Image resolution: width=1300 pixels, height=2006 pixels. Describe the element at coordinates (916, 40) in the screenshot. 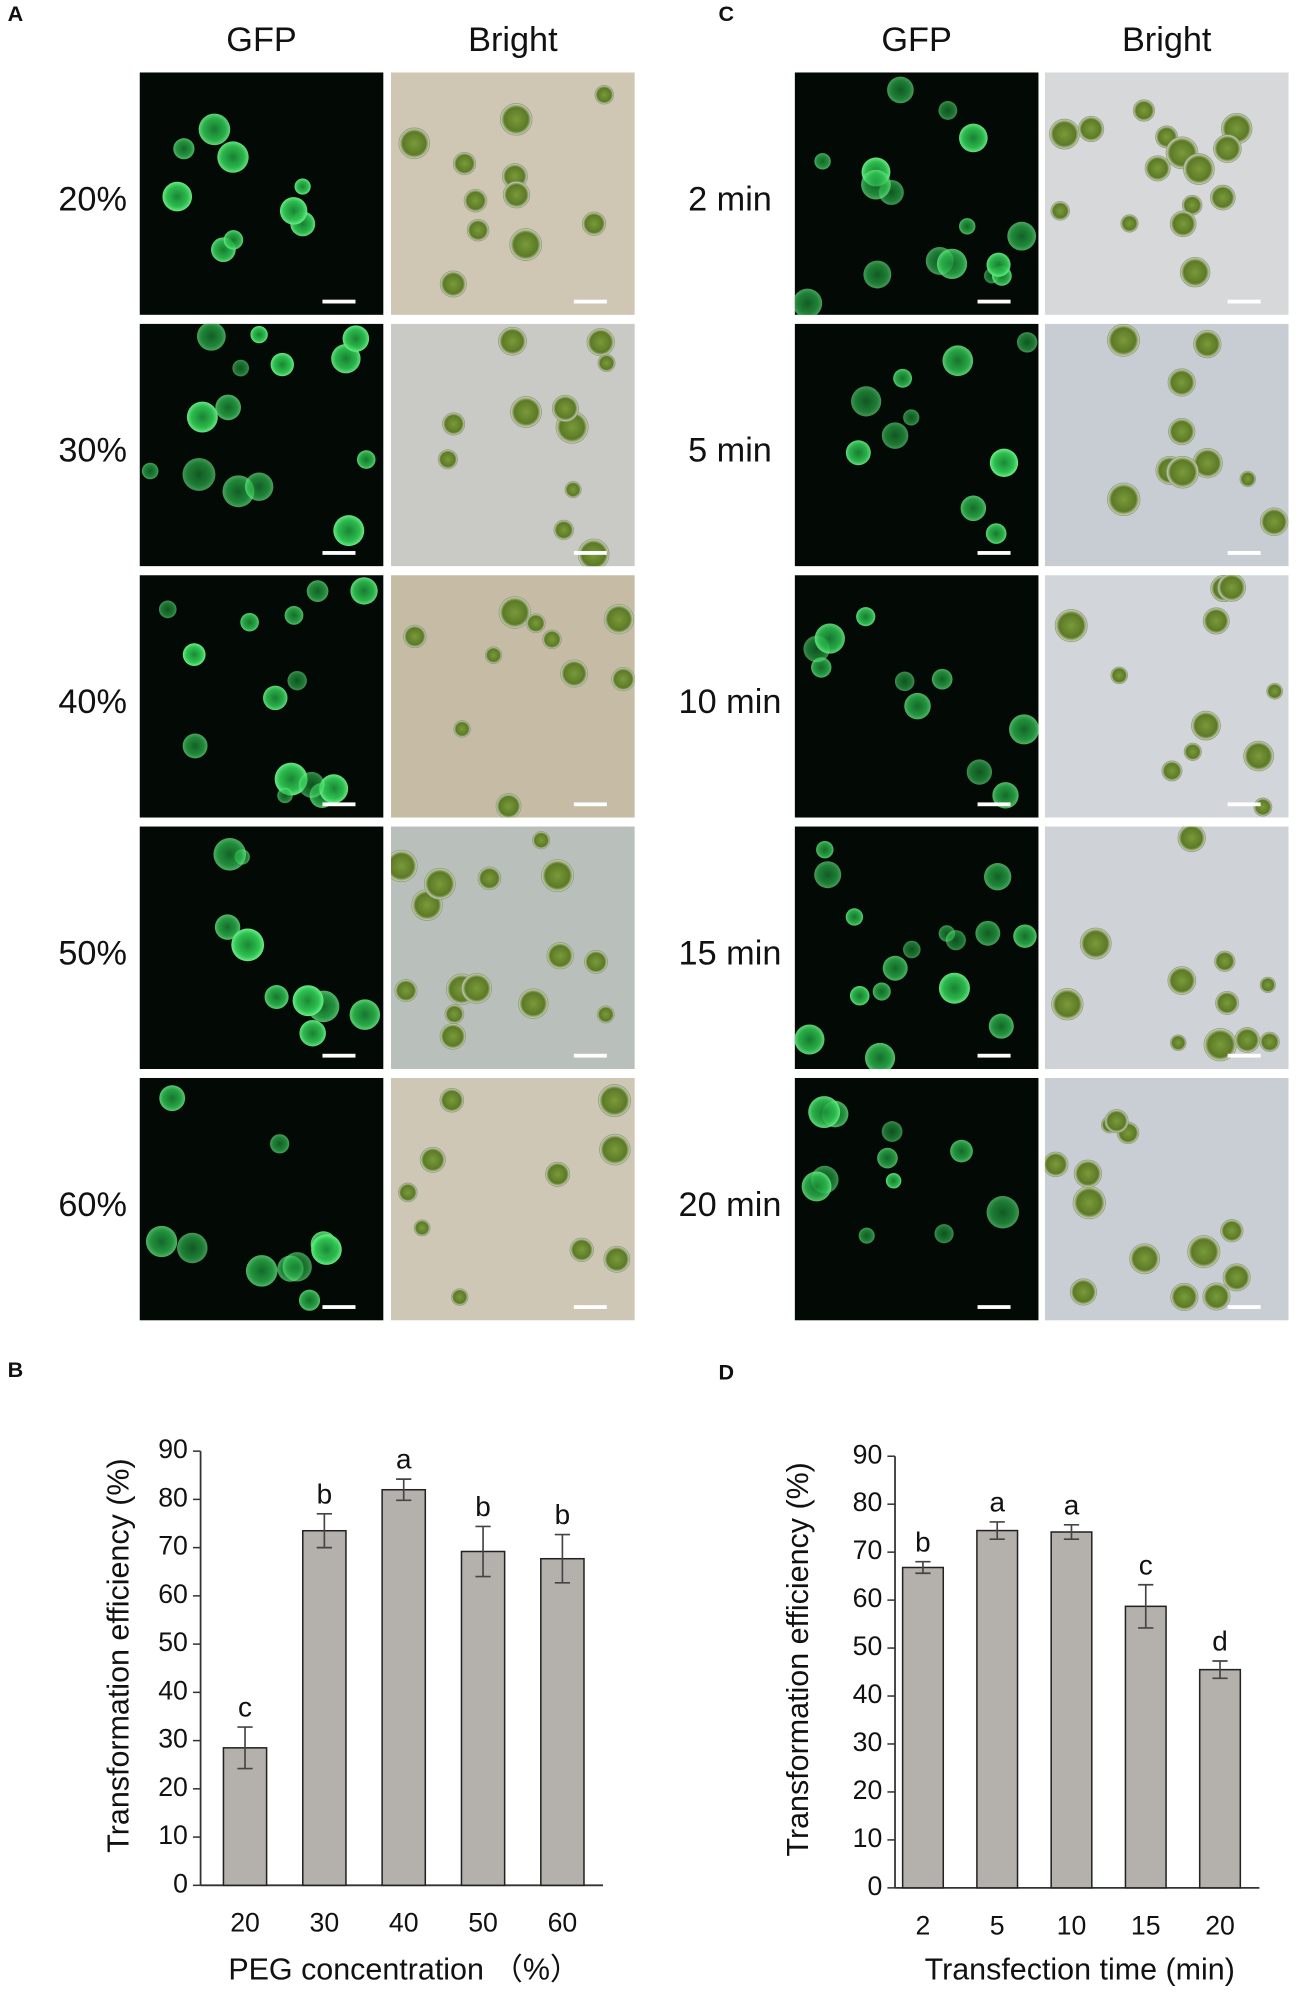

I see `column-header: GFP` at that location.